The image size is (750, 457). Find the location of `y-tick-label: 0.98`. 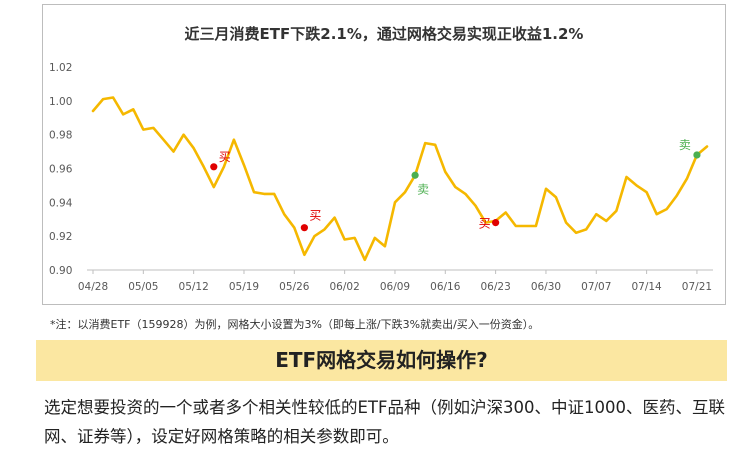

y-tick-label: 0.98 is located at coordinates (60, 136).